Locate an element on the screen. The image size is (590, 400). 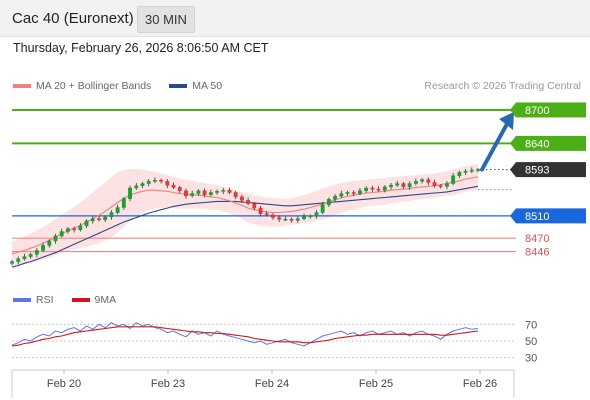
main-chart-legend: MA 20 + Bollinger Bands MA 50 is located at coordinates (126, 86).